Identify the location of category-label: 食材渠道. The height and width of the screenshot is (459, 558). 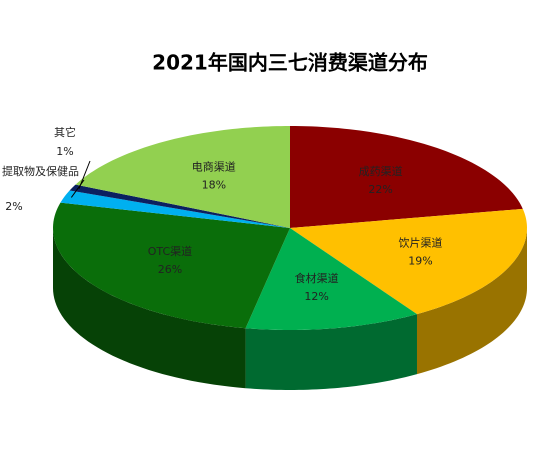
(317, 278).